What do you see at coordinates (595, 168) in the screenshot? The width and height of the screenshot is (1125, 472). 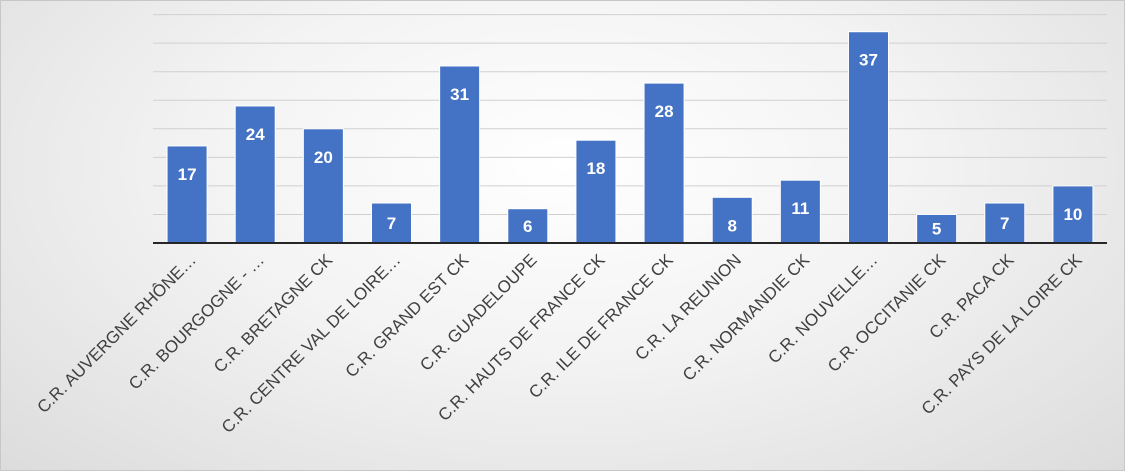 I see `data-label: 18` at bounding box center [595, 168].